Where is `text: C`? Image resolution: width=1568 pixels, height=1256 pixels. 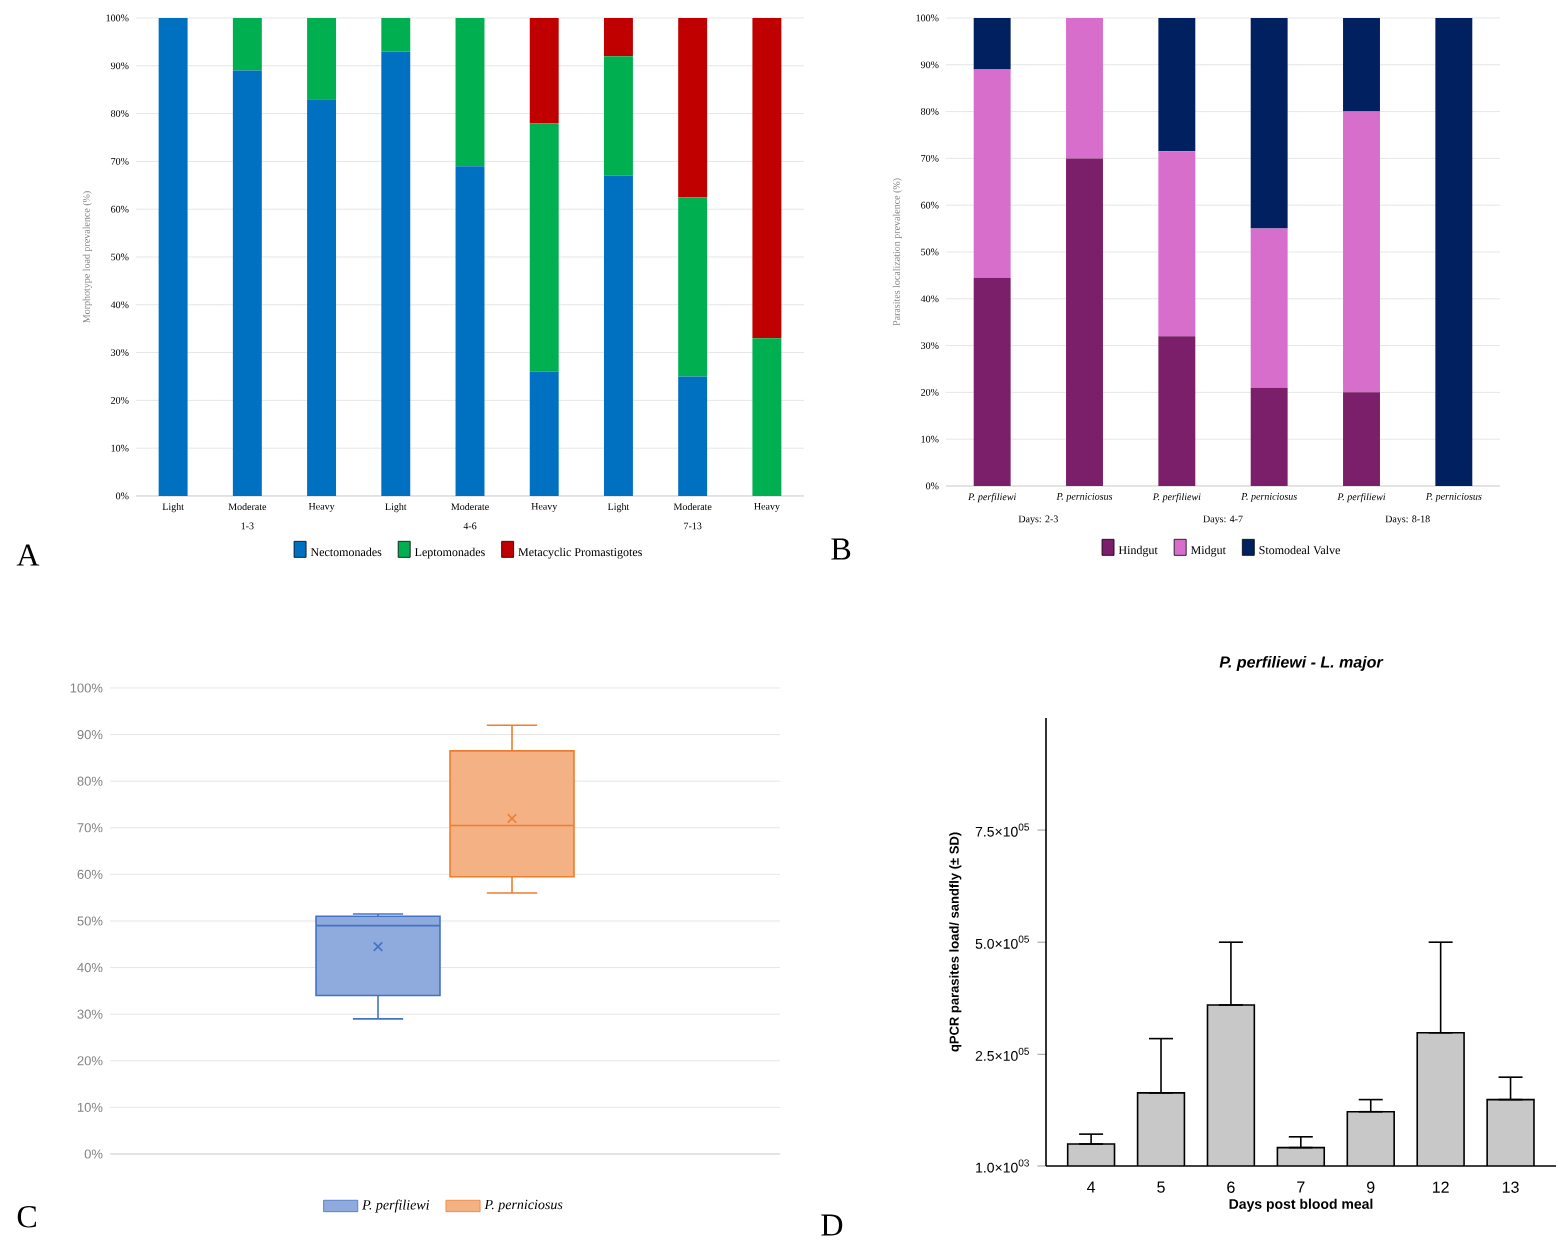
text: C is located at coordinates (26, 1217).